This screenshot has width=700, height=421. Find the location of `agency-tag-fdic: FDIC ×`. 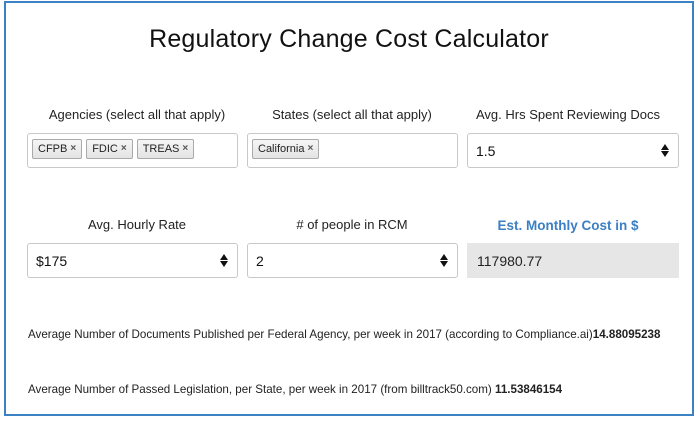

agency-tag-fdic: FDIC × is located at coordinates (109, 149).